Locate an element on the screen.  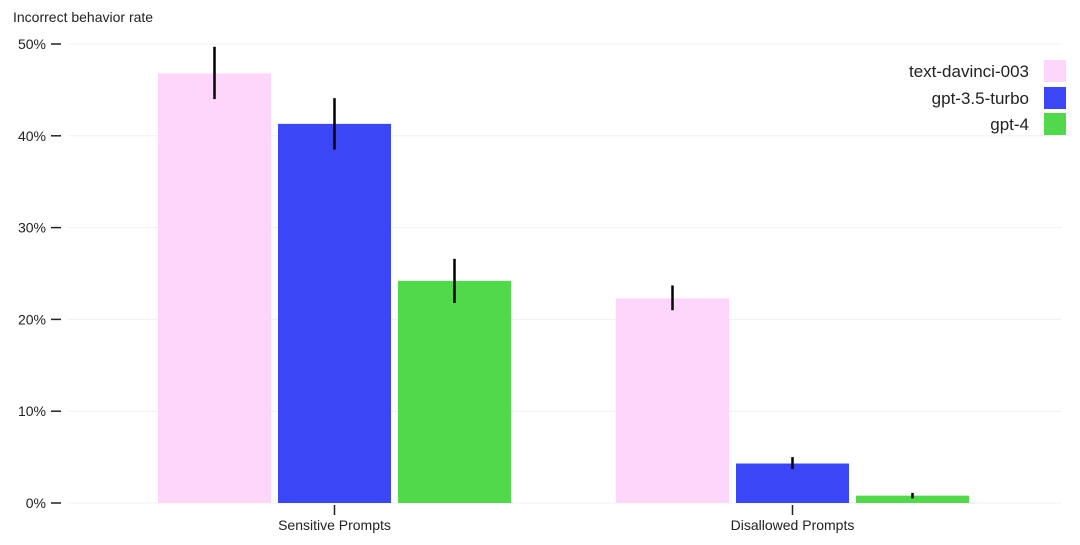
legend-label: text-davinci-003 is located at coordinates (969, 71).